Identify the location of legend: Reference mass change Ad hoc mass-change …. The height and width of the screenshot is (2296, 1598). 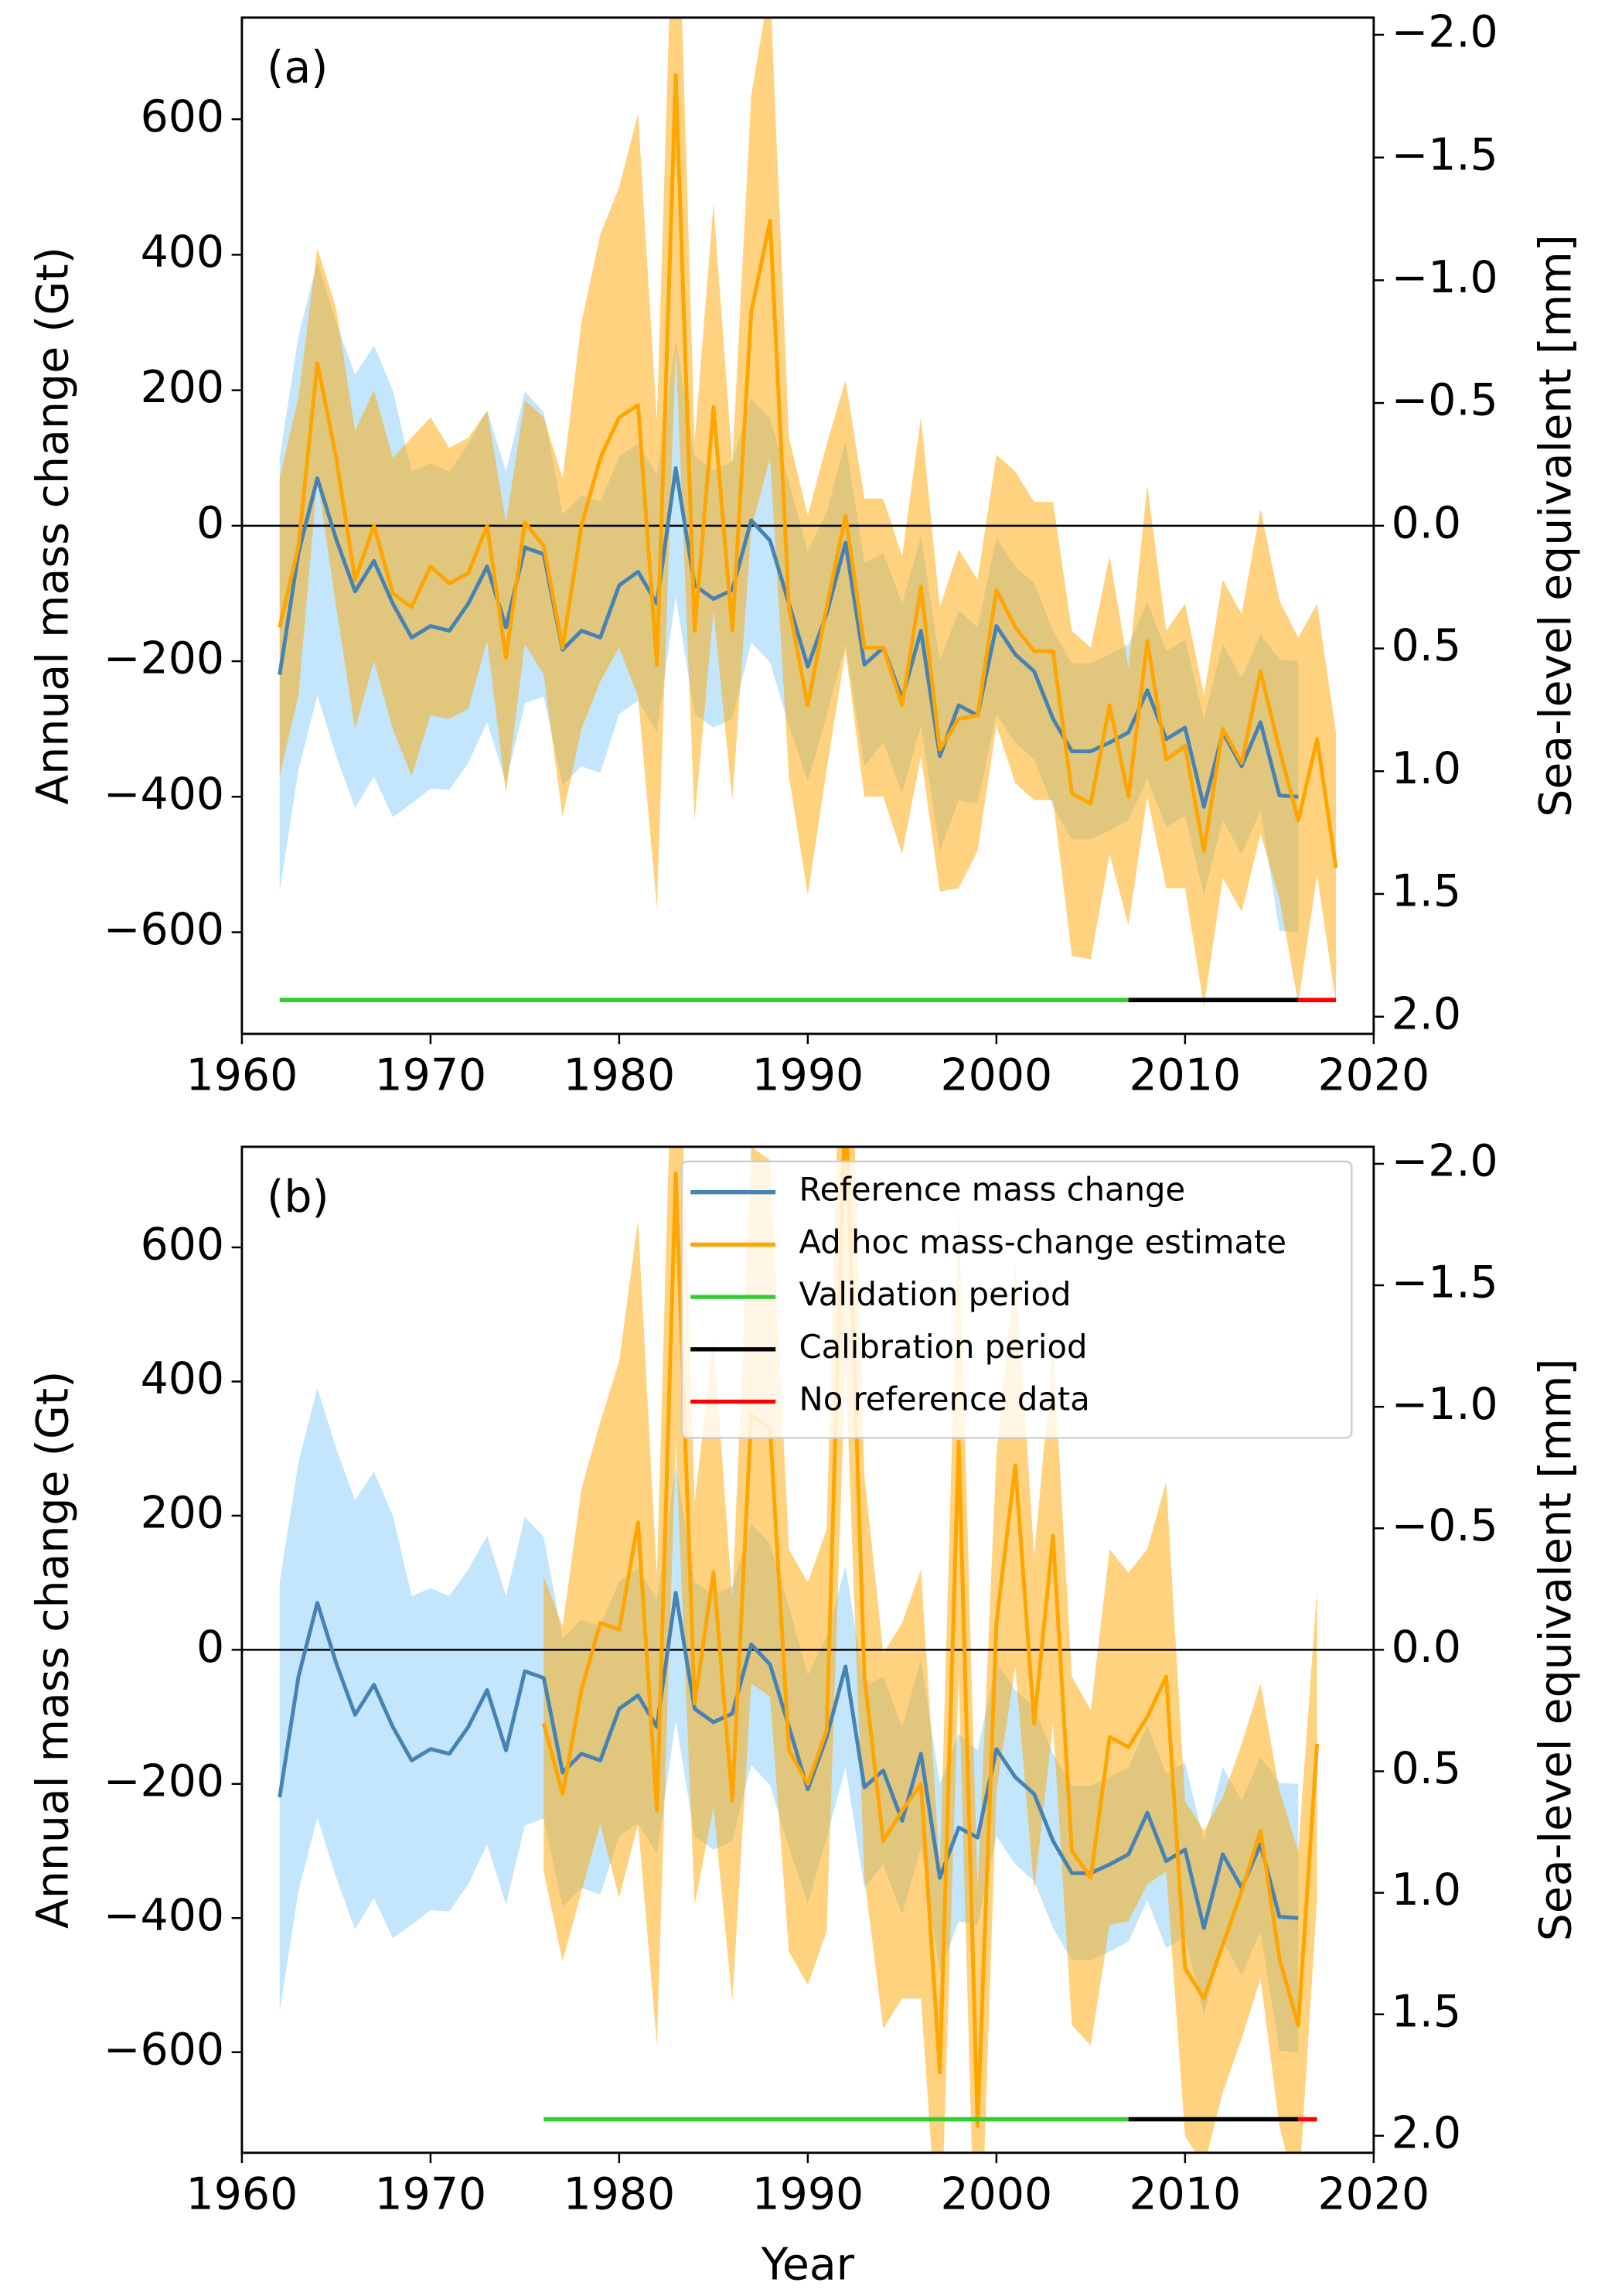
(1016, 1299).